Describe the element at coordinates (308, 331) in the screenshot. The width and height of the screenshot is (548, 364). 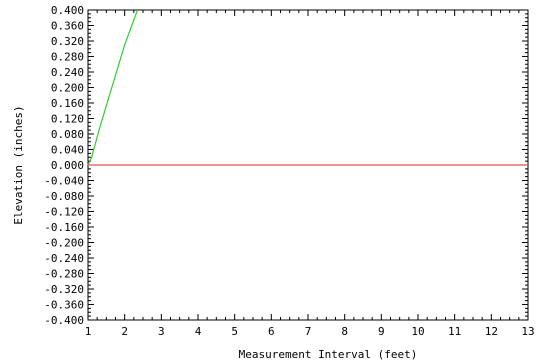
I see `x-tick-label: 7` at that location.